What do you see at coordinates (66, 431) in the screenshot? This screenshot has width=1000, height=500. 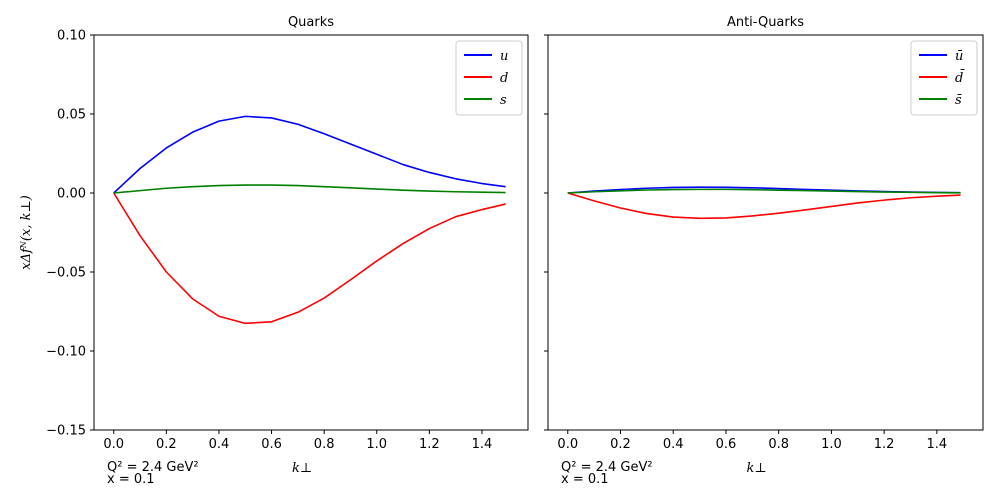 I see `y-tick-label: −0.15` at bounding box center [66, 431].